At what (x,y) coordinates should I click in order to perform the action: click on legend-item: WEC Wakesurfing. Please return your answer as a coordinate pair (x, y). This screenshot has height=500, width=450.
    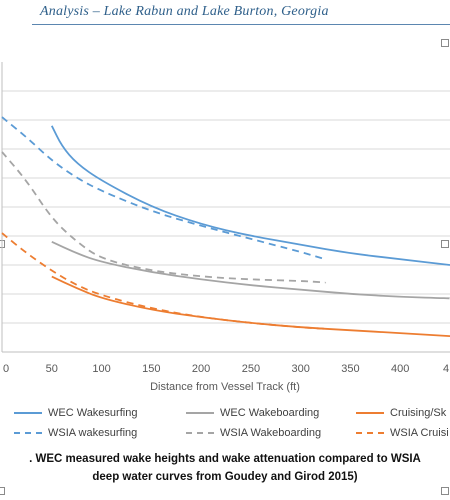
    Looking at the image, I should click on (75, 413).